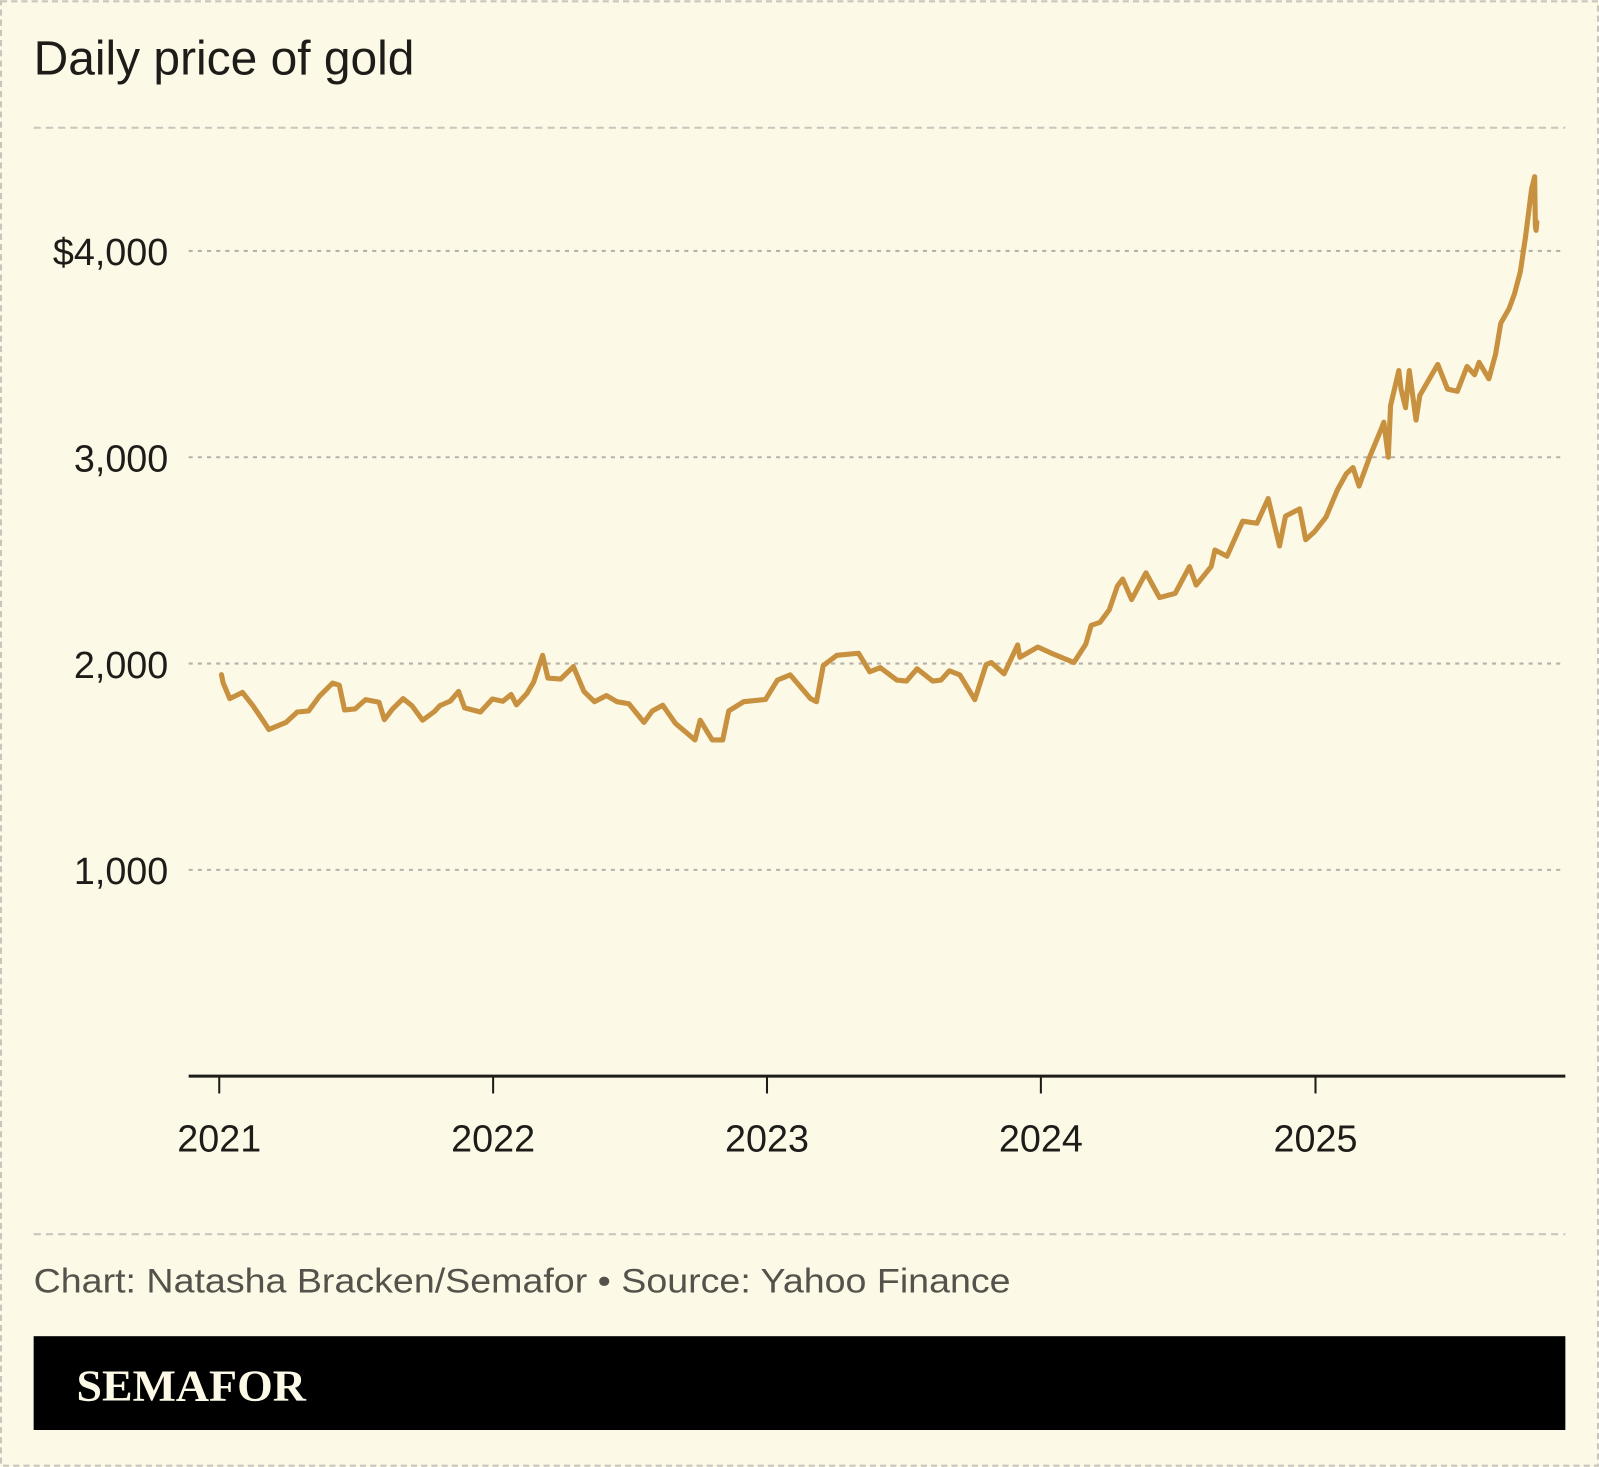  I want to click on x-tick-label: 2021, so click(219, 1139).